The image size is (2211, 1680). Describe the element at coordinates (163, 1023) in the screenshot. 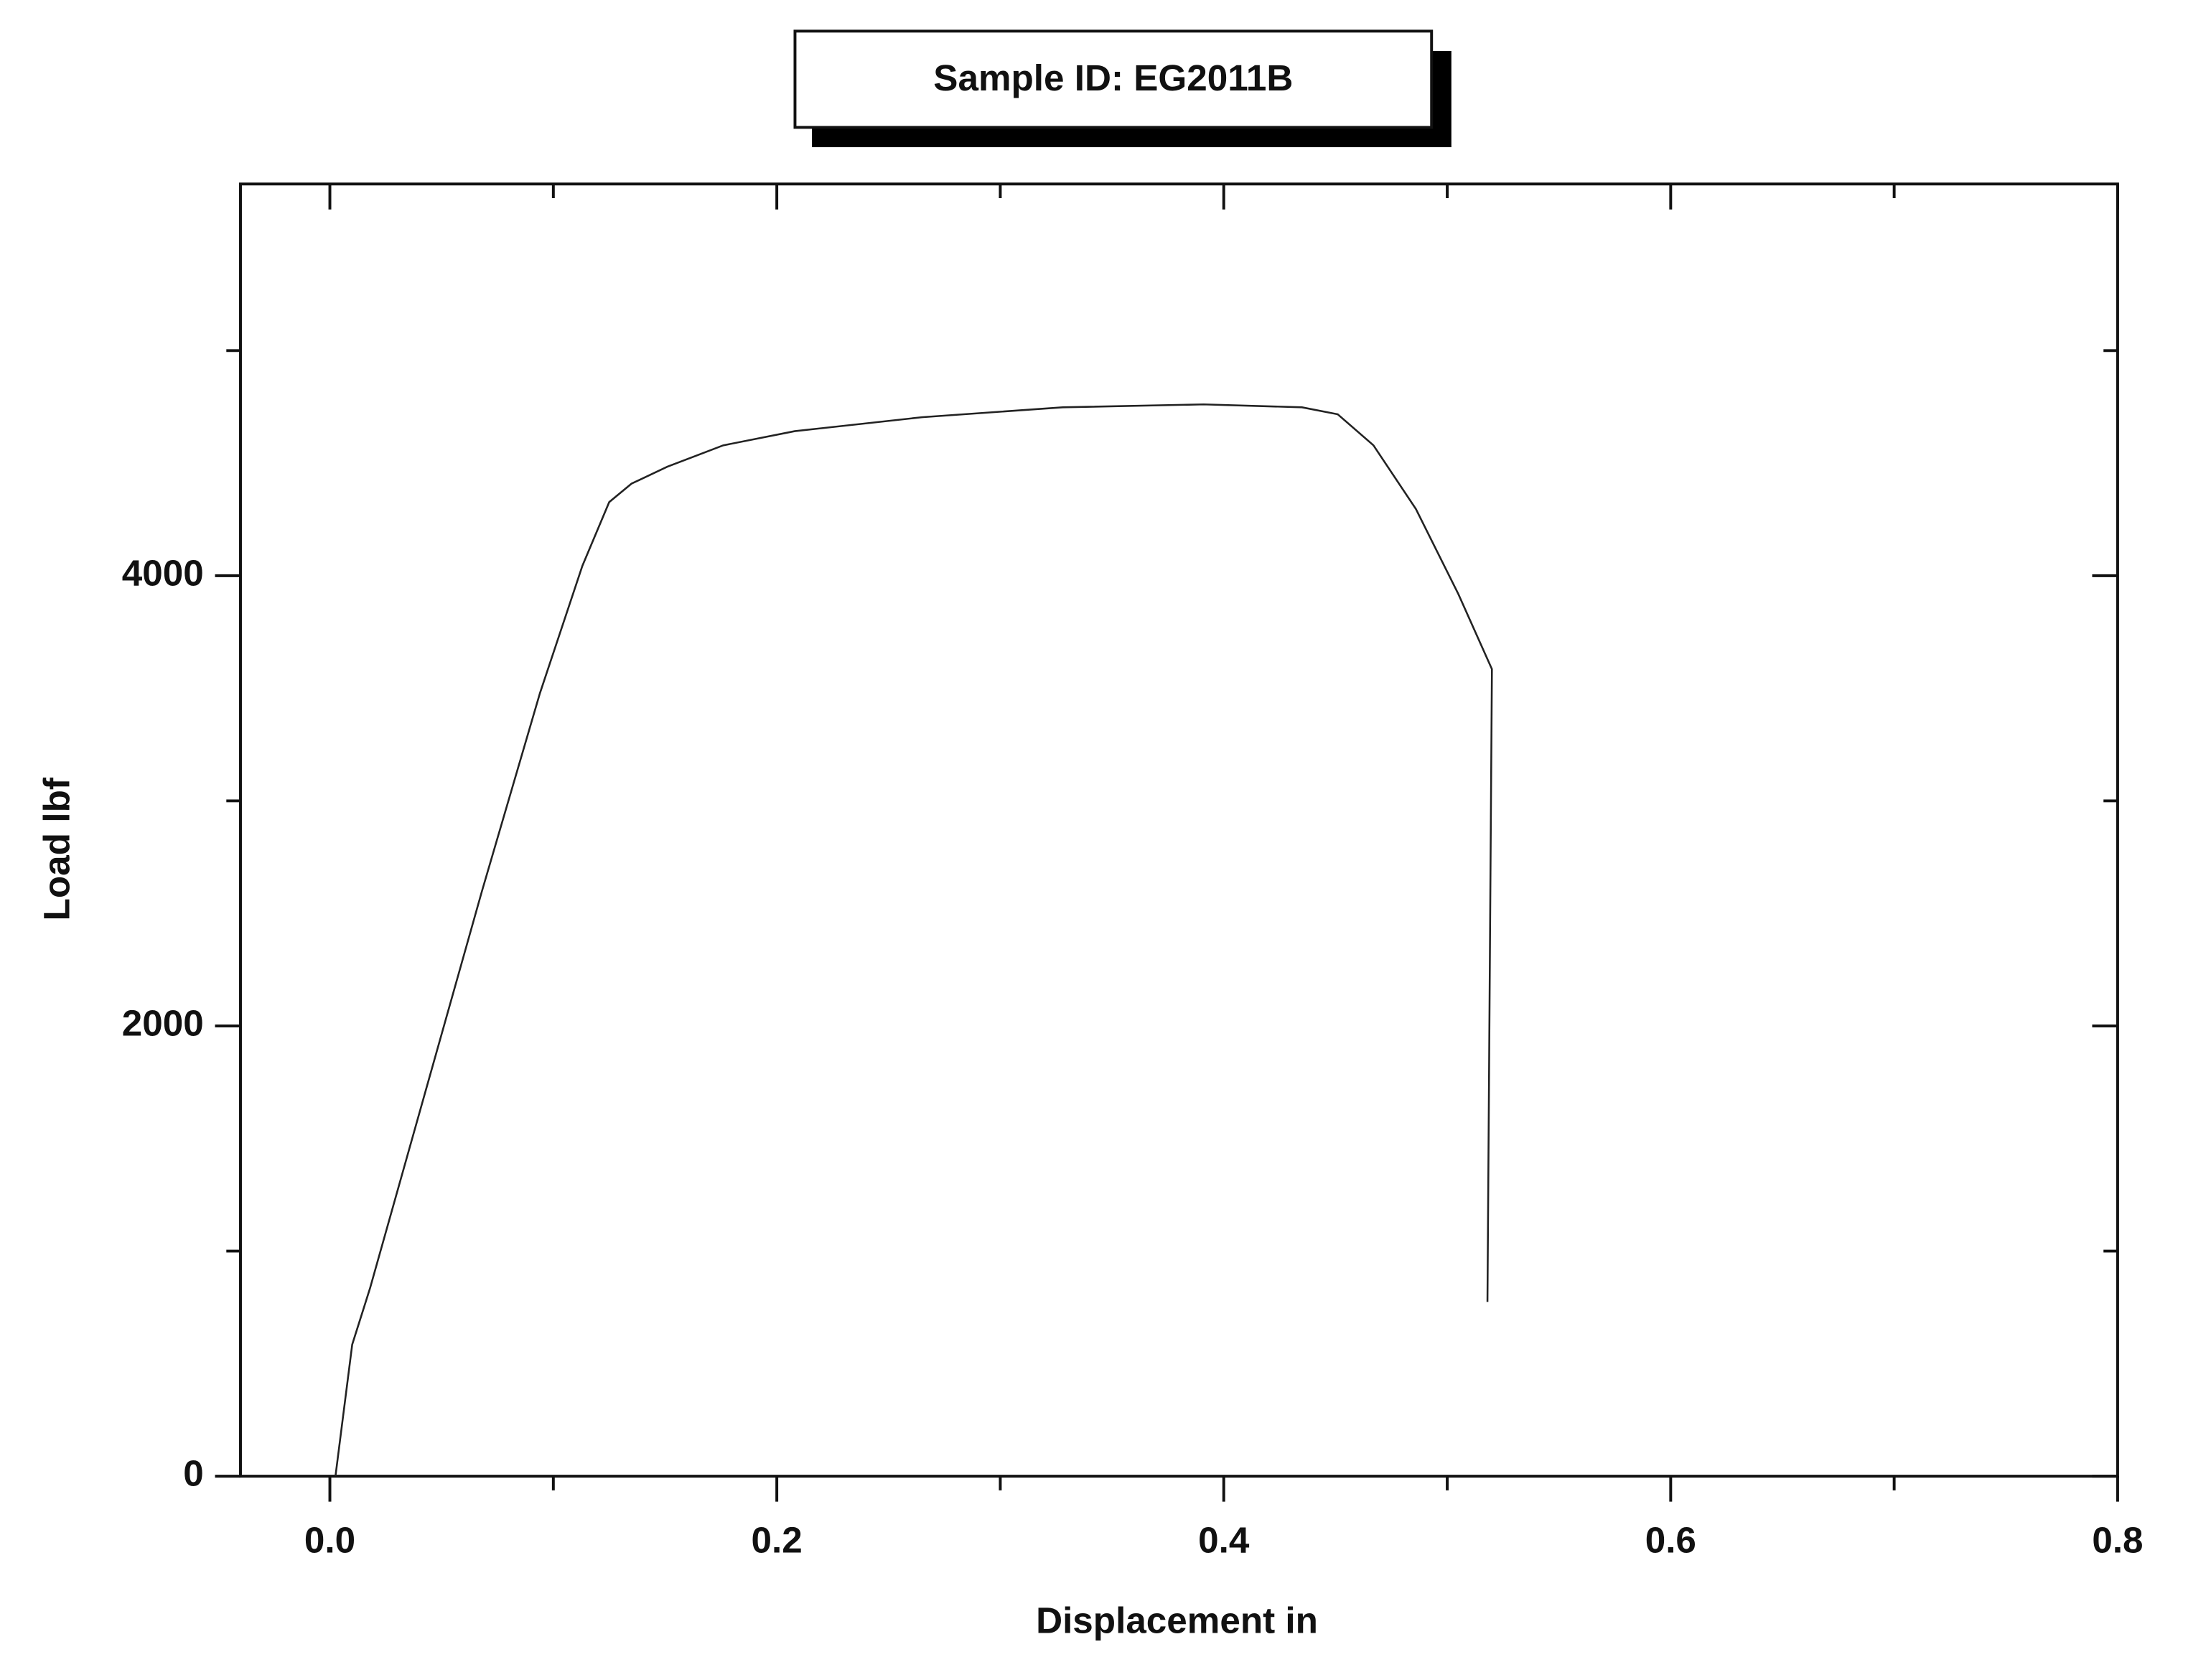

I see `y-tick-label: 2000` at that location.